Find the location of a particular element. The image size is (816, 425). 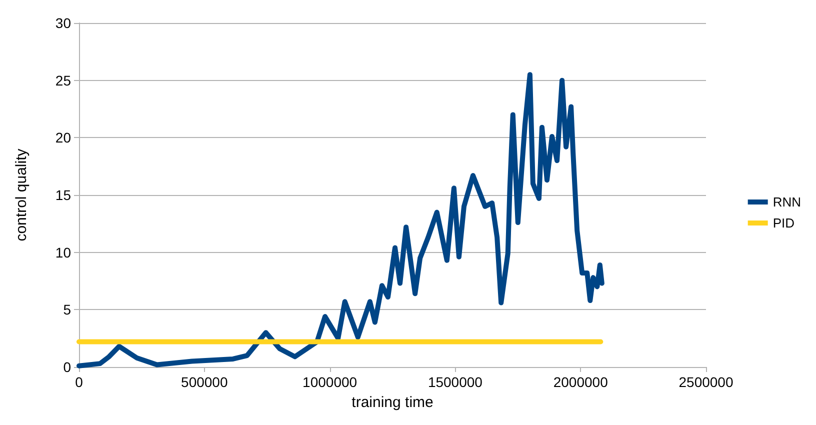

y-tick-label: 20 is located at coordinates (63, 138).